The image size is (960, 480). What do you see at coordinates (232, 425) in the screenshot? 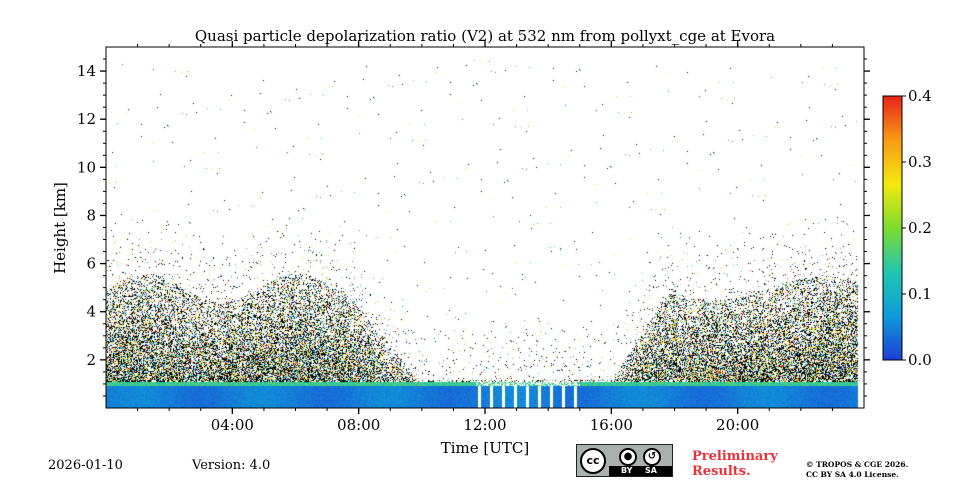
I see `x-tick-label: 04:00` at bounding box center [232, 425].